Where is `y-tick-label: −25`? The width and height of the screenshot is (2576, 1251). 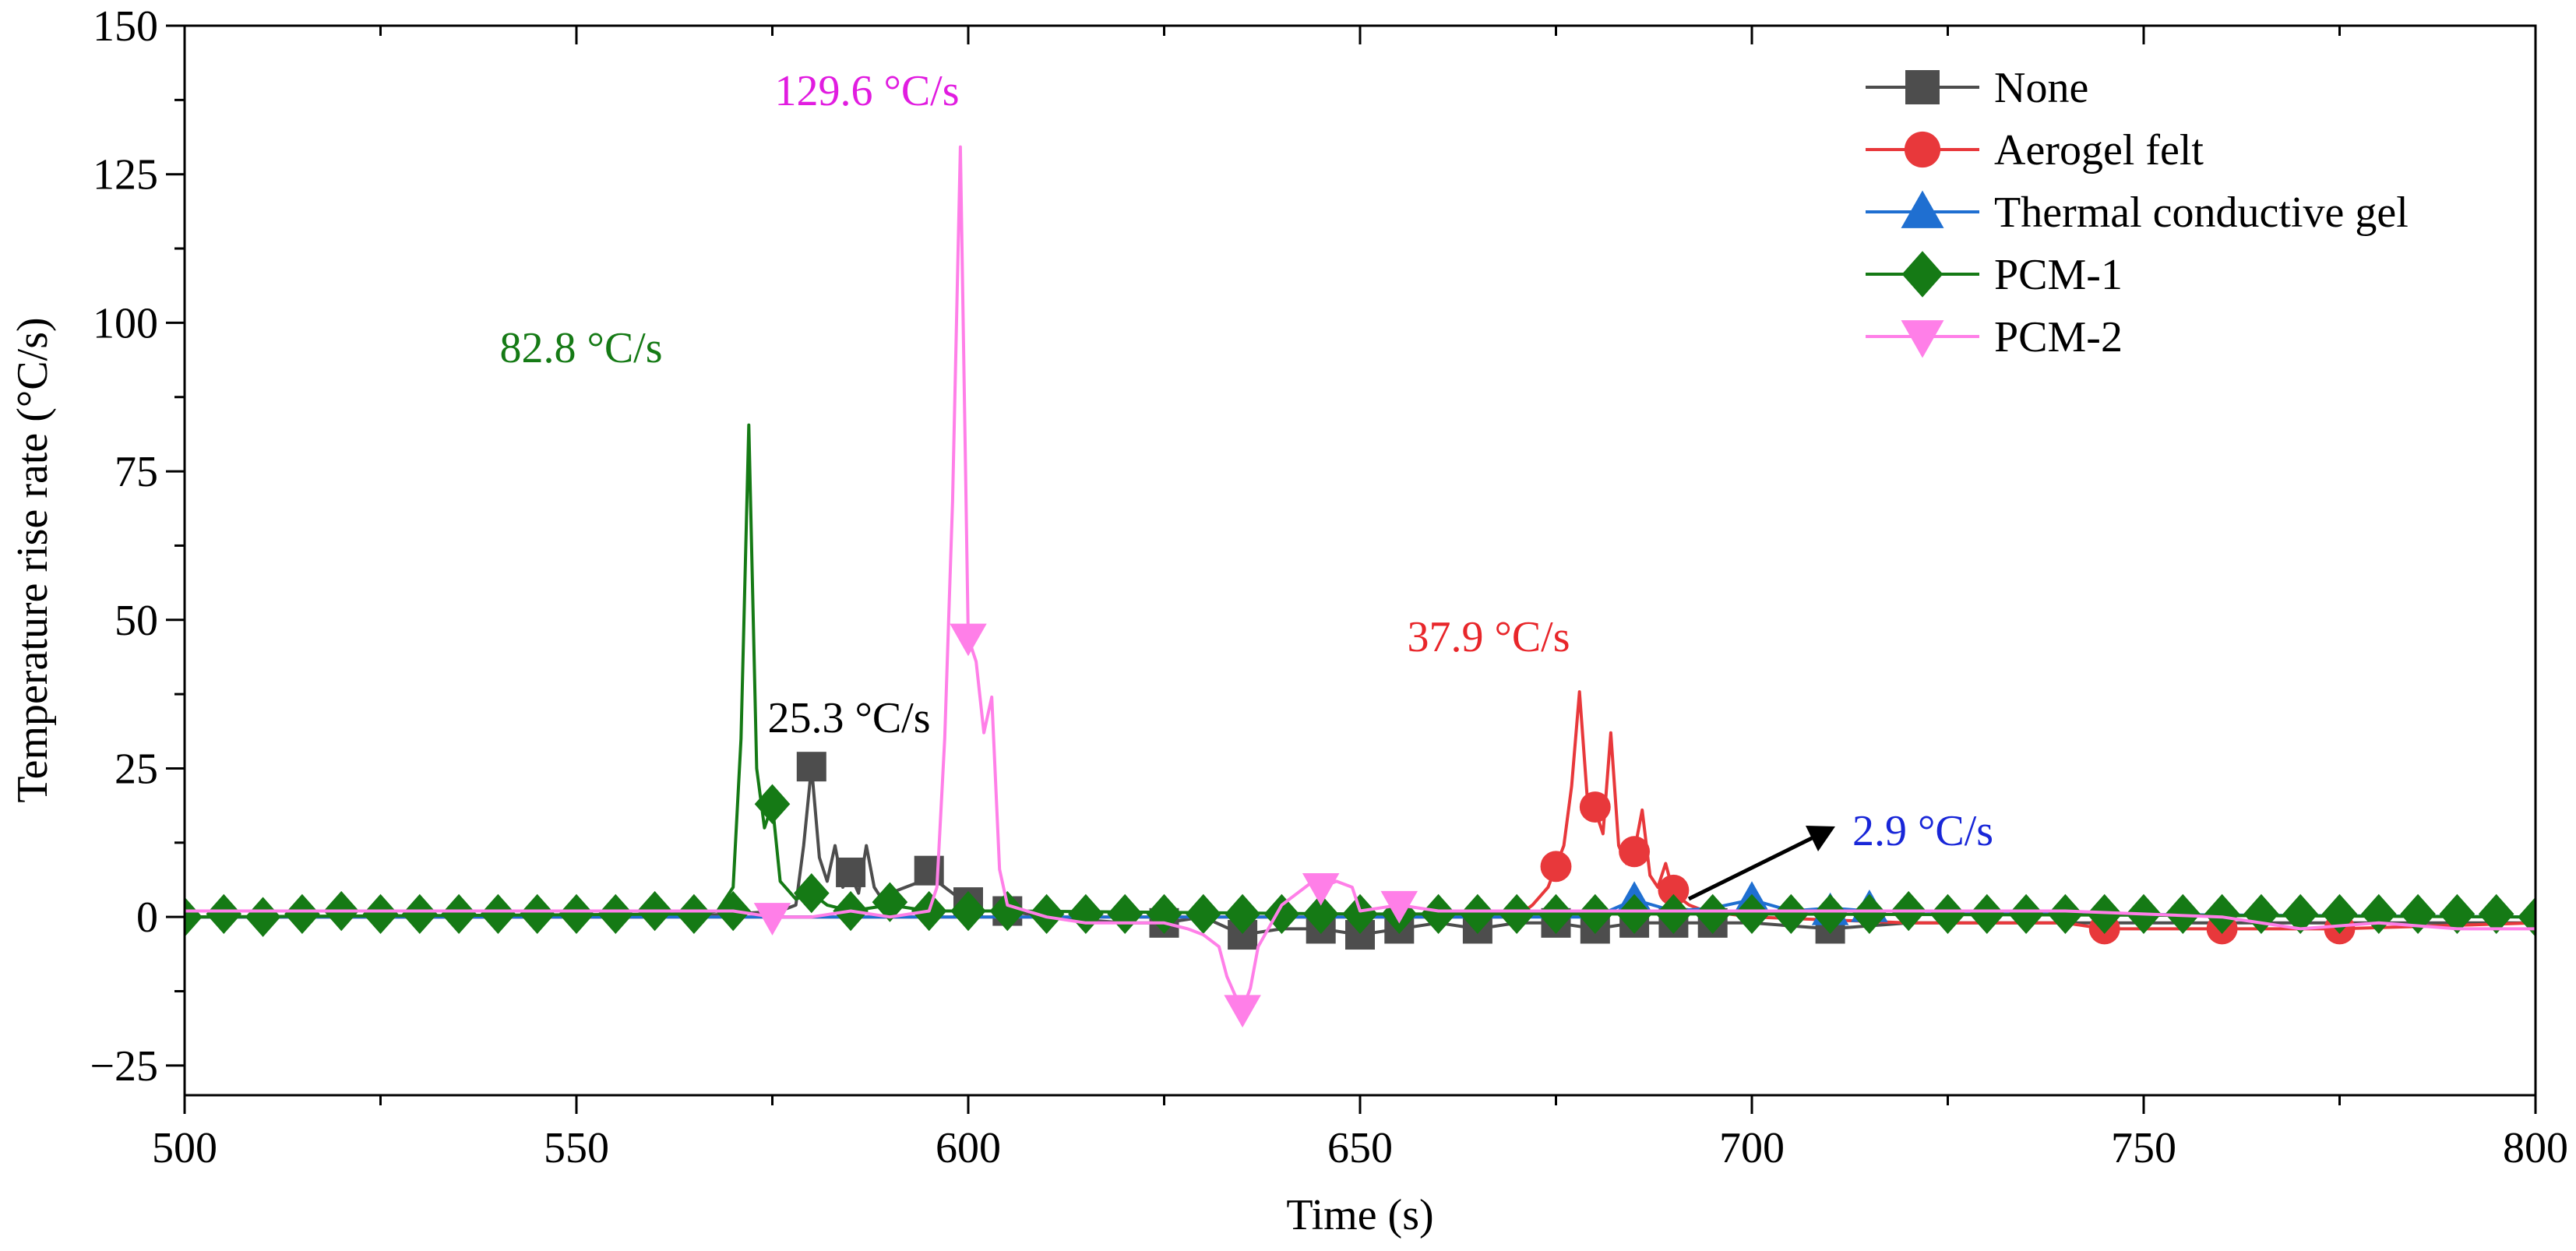 y-tick-label: −25 is located at coordinates (124, 1066).